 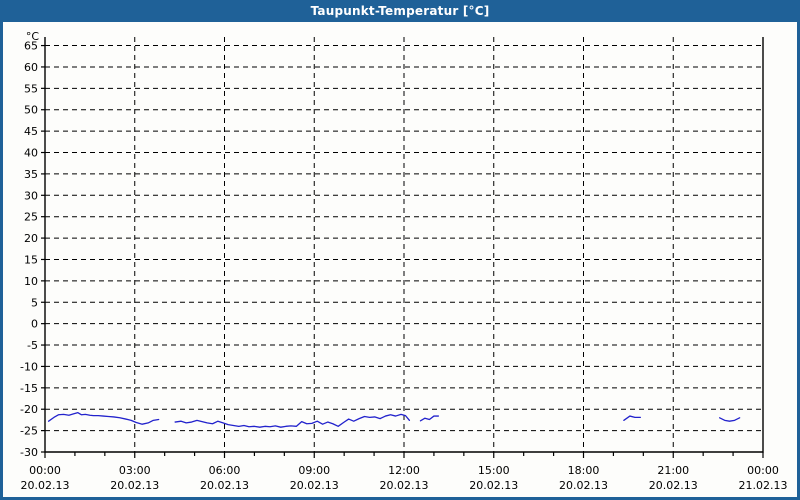 I want to click on x-axis-time-label: 18:00, so click(x=584, y=470).